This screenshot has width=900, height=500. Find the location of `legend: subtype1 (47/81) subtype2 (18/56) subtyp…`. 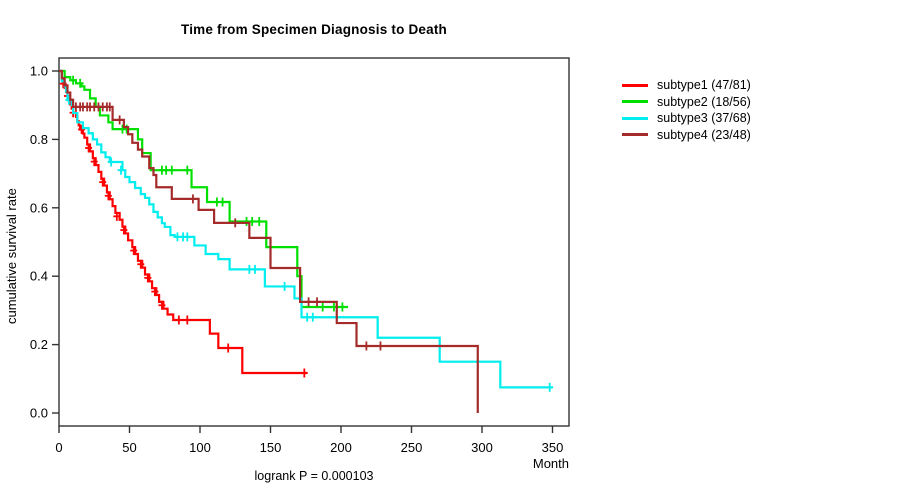

legend: subtype1 (47/81) subtype2 (18/56) subtyp… is located at coordinates (686, 110).